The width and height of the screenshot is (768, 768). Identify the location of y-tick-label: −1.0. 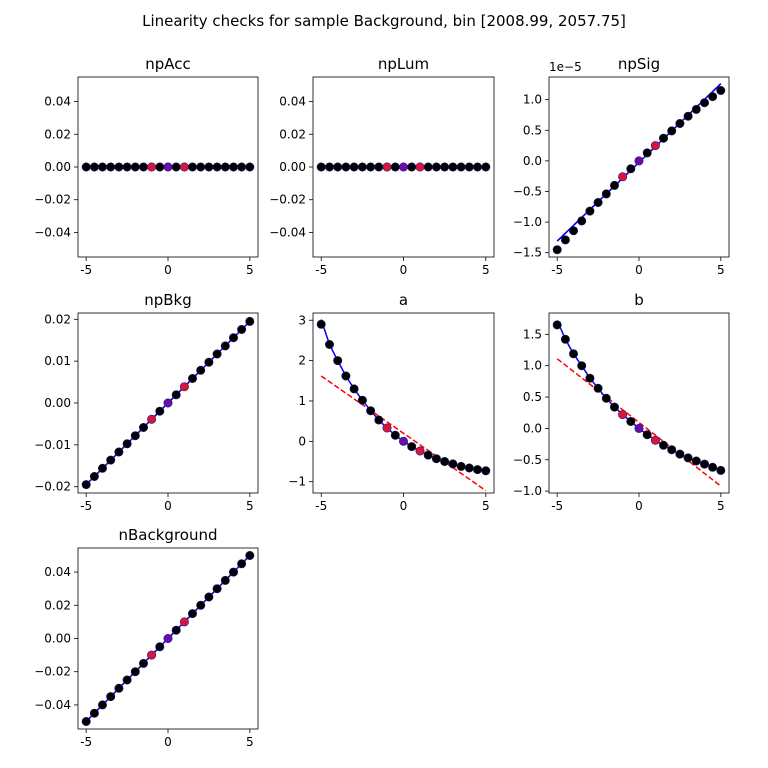
(527, 491).